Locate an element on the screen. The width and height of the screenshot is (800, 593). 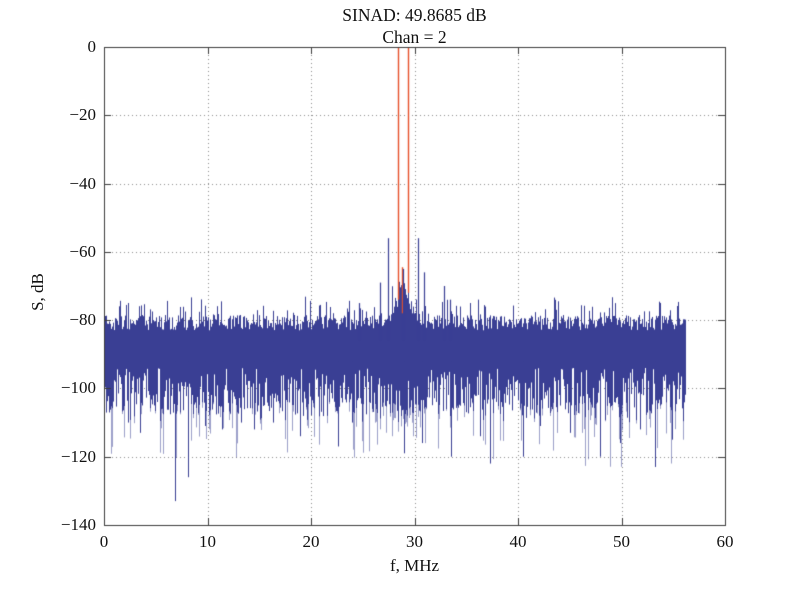
y-tick-label: −20 is located at coordinates (82, 115).